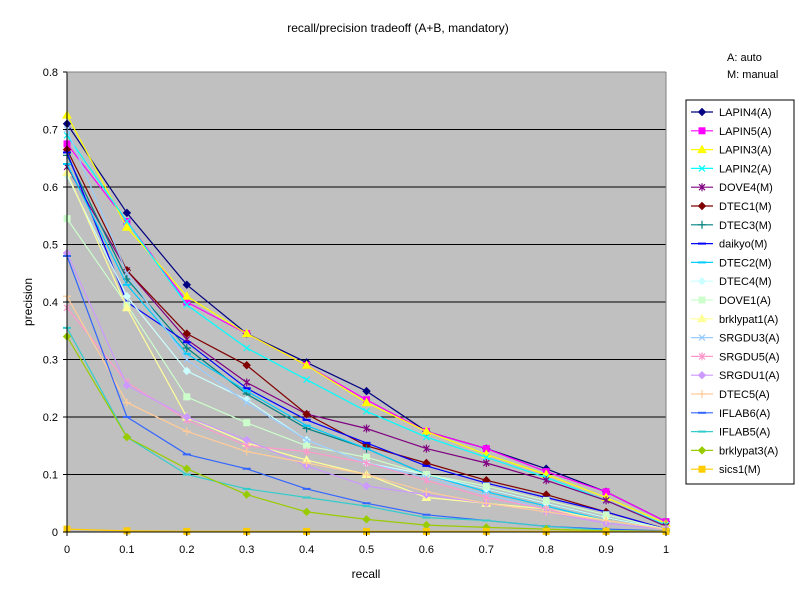 The height and width of the screenshot is (600, 800). I want to click on legend-entry: DTEC2(M), so click(731, 263).